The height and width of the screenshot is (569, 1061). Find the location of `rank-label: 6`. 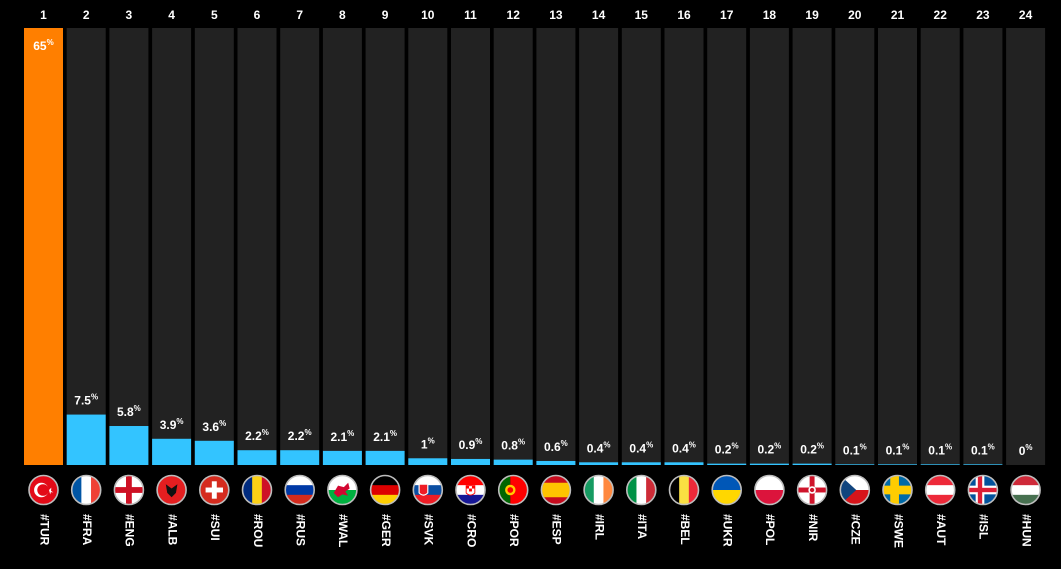

rank-label: 6 is located at coordinates (257, 15).